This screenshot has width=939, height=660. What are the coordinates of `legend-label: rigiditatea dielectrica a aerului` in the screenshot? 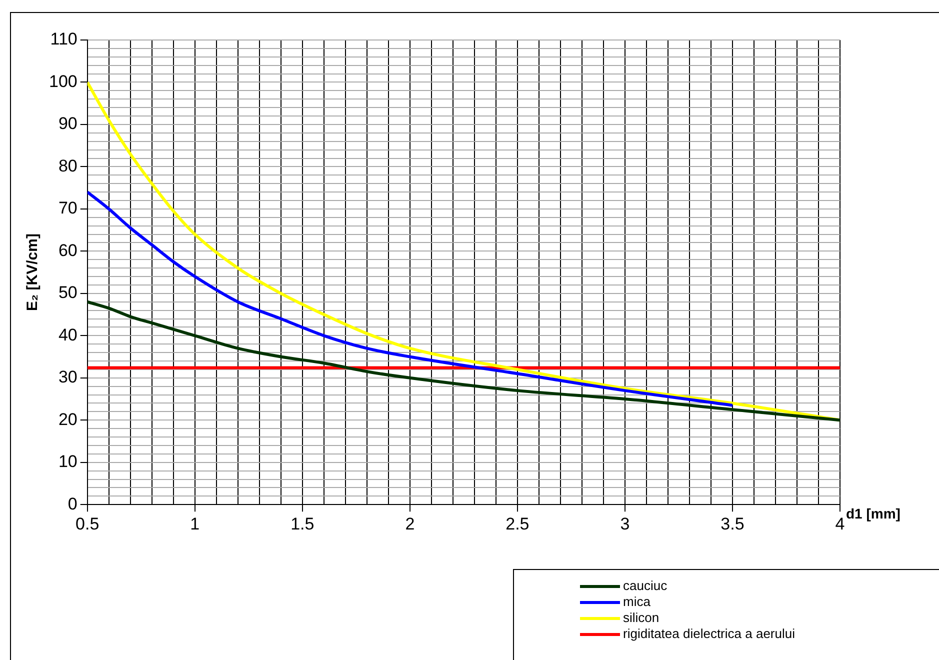 It's located at (709, 634).